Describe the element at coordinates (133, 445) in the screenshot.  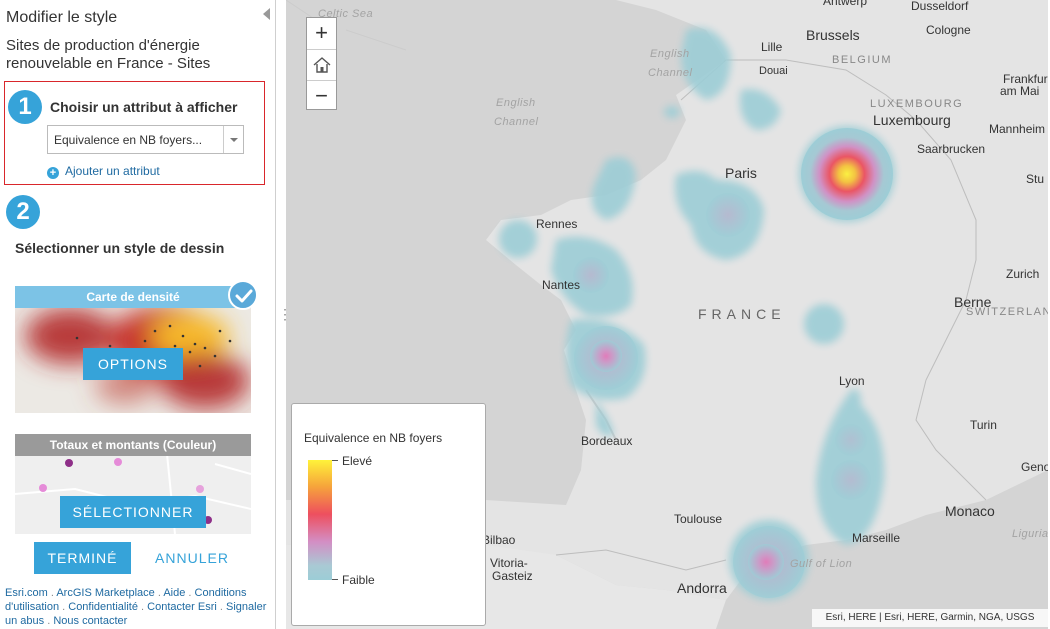
I see `style-card-title: Totaux et montants (Couleur)` at that location.